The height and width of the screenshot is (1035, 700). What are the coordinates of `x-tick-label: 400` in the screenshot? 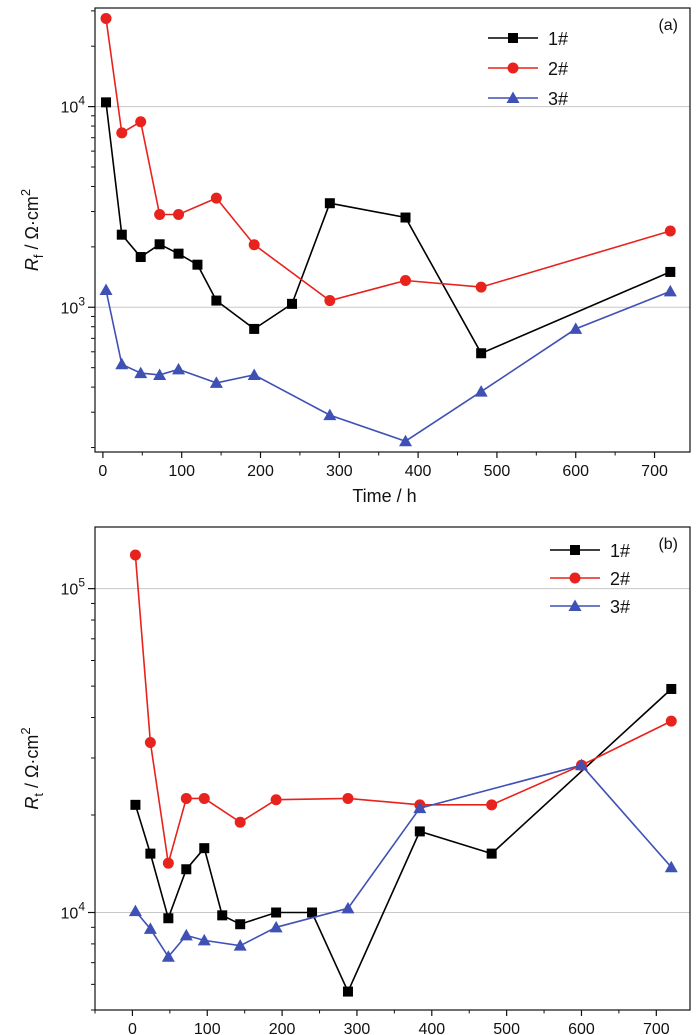 It's located at (431, 1028).